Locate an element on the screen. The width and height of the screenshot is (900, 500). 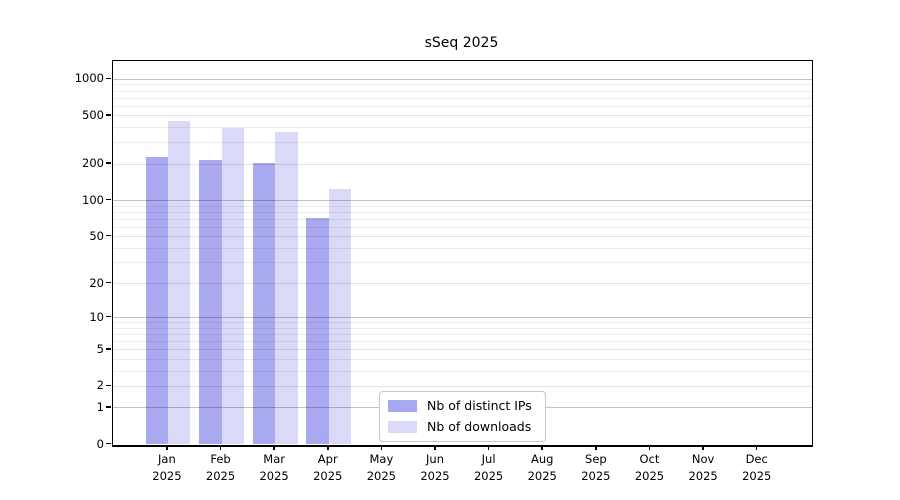
x-tick-label-jul: Jul 2025 is located at coordinates (489, 467).